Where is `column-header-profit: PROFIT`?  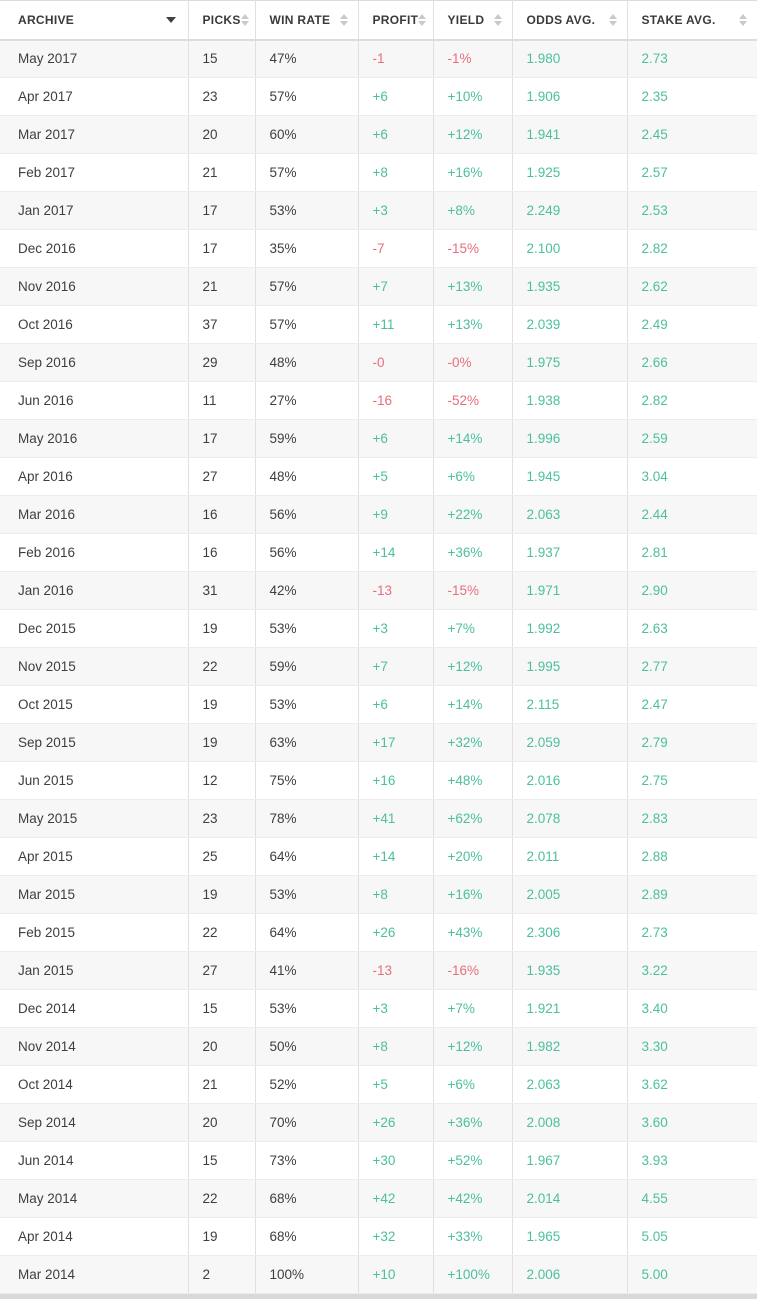 column-header-profit: PROFIT is located at coordinates (396, 20).